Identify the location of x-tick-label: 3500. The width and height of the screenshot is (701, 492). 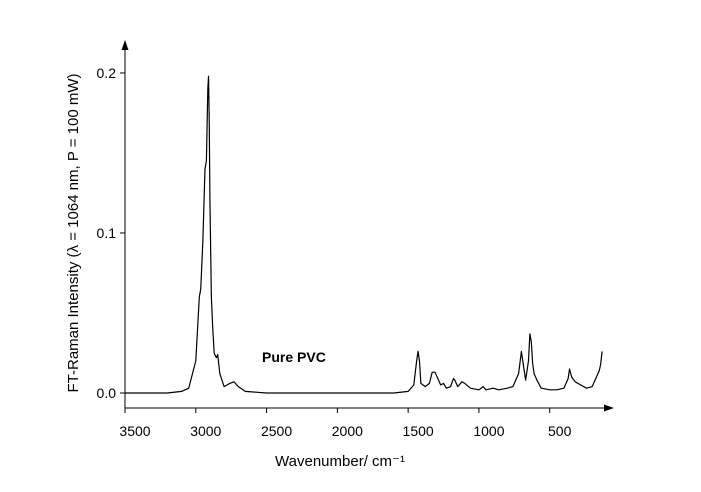
(134, 431).